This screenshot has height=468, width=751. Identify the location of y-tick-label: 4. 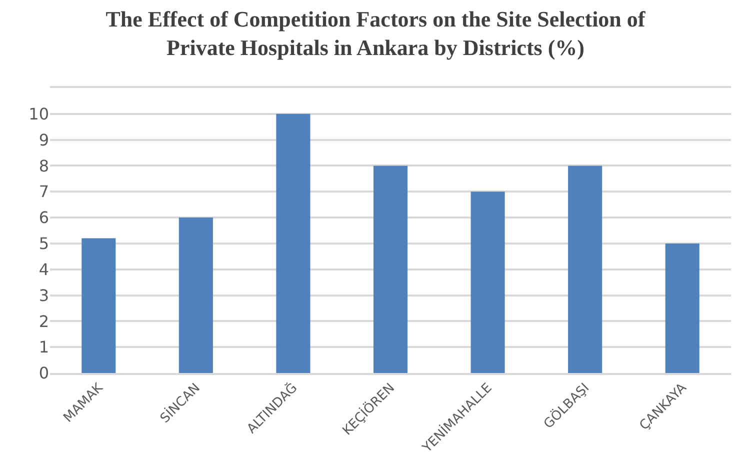
(43, 269).